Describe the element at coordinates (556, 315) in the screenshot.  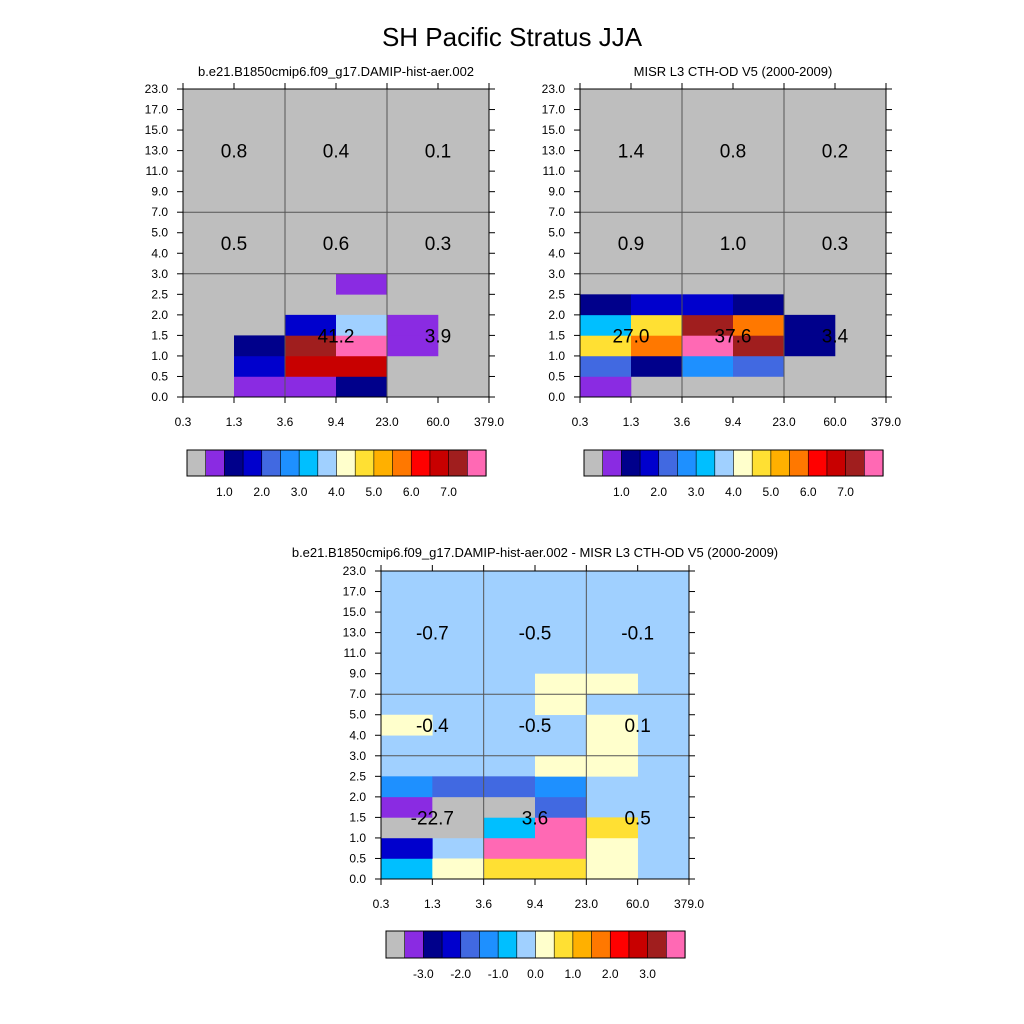
I see `y-tick-label: 2.0` at that location.